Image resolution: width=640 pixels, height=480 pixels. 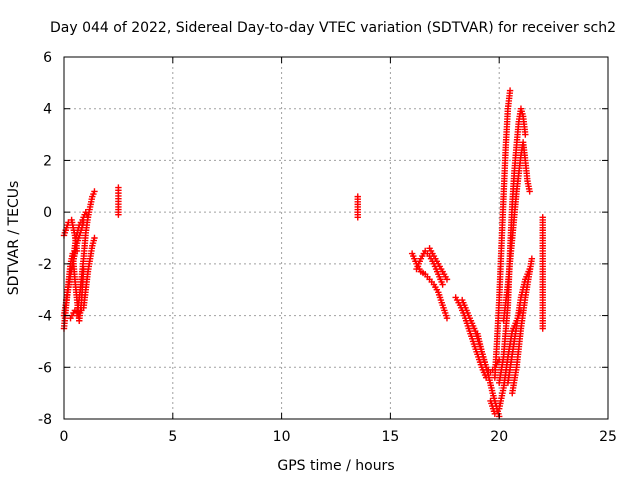 What do you see at coordinates (499, 437) in the screenshot?
I see `x-tick-label: 20` at bounding box center [499, 437].